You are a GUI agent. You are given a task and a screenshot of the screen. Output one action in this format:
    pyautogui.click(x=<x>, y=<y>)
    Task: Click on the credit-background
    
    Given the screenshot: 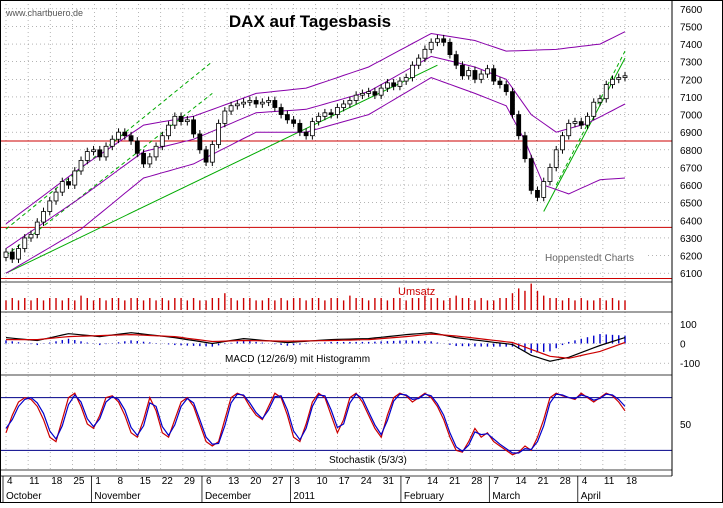 What is the action you would take?
    pyautogui.click(x=594, y=257)
    